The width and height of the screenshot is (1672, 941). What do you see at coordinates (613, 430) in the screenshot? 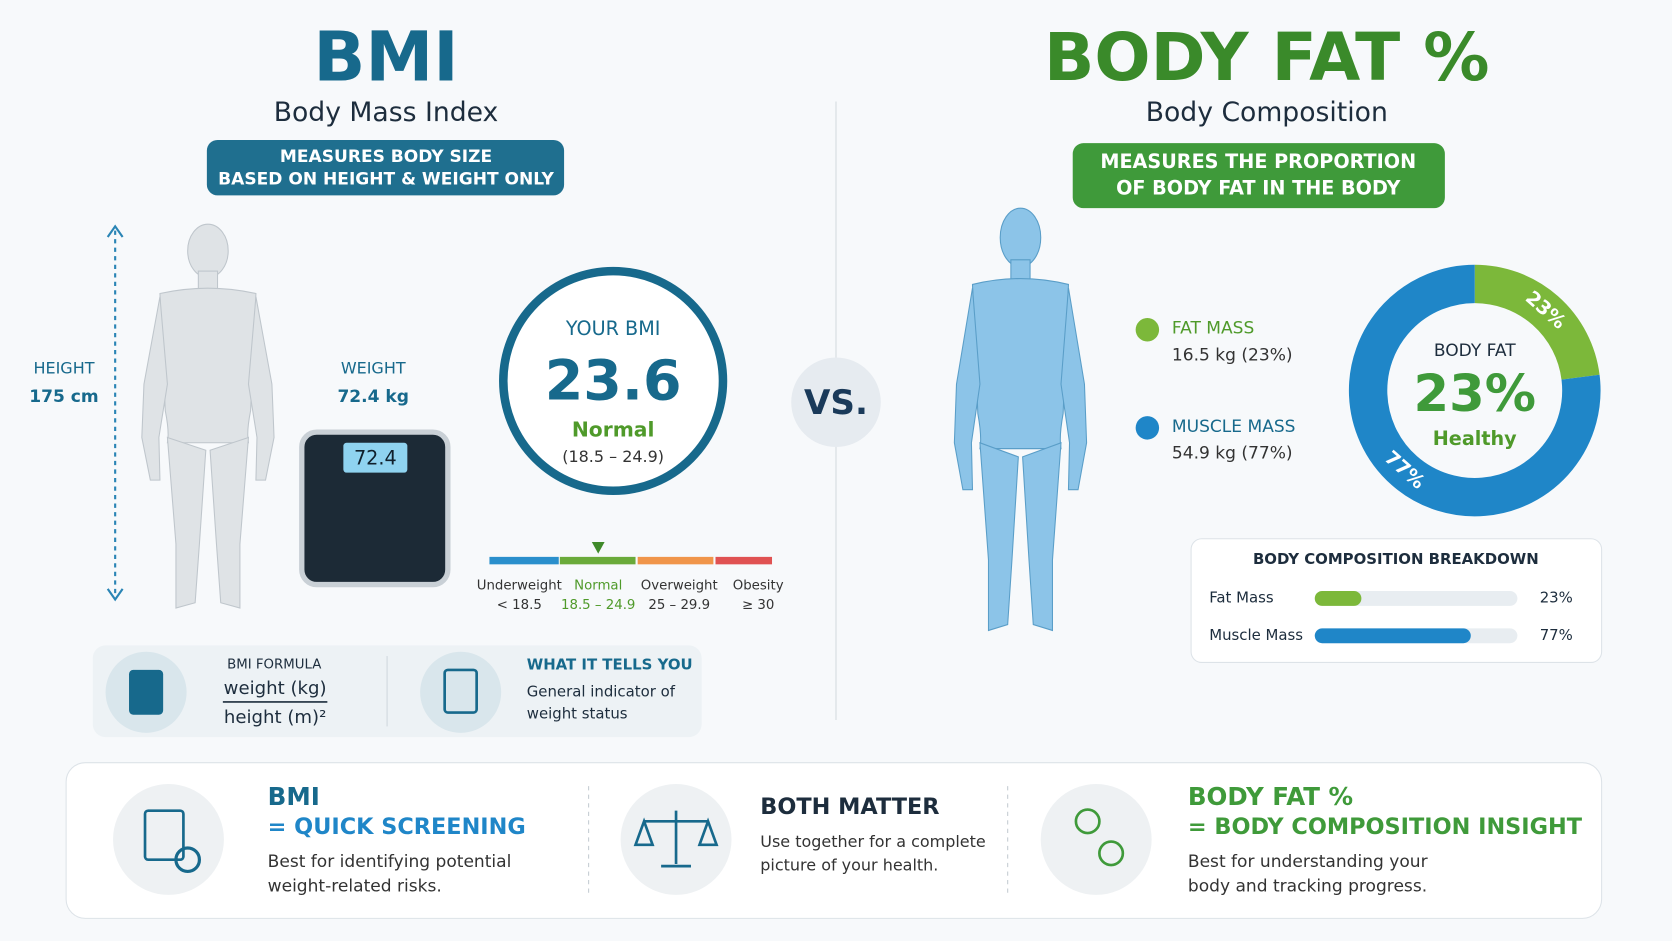
I see `bmi-category: Normal` at bounding box center [613, 430].